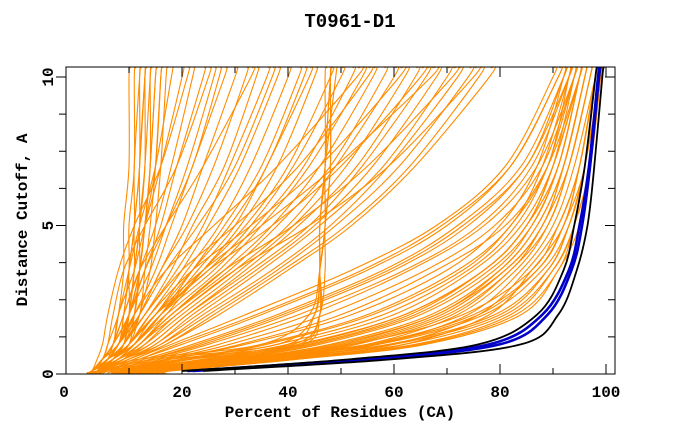  Describe the element at coordinates (339, 393) in the screenshot. I see `x-tick-labels: 0 20 40 60 80 100` at that location.